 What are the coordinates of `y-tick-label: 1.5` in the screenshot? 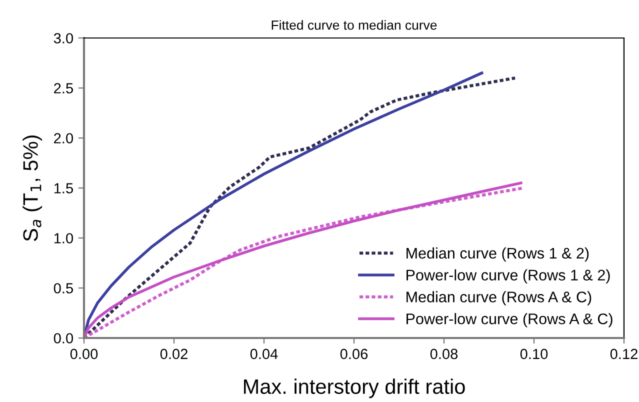 It's located at (63, 188).